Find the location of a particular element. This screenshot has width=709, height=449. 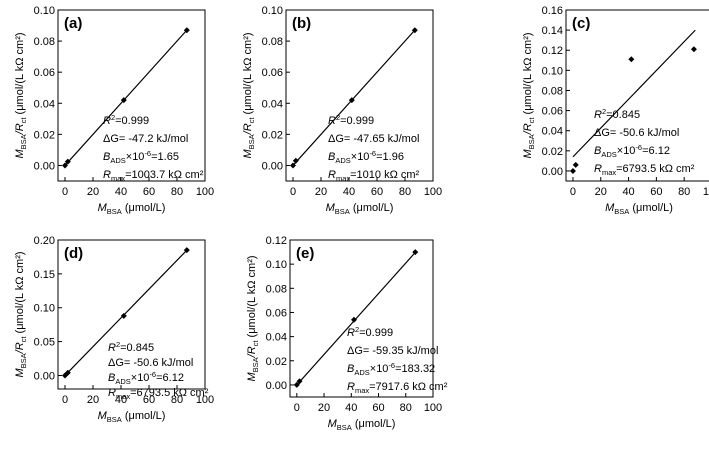

annotation-delta-g: ΔG= -47.2 kJ/mol is located at coordinates (145, 139).